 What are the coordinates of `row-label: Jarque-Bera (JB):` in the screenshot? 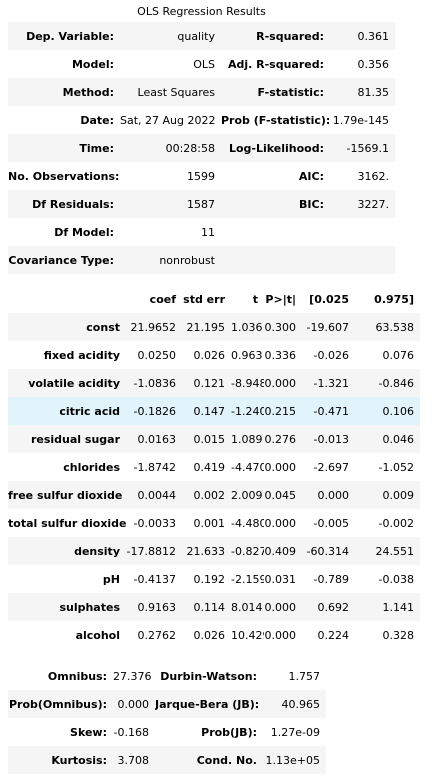 It's located at (207, 704).